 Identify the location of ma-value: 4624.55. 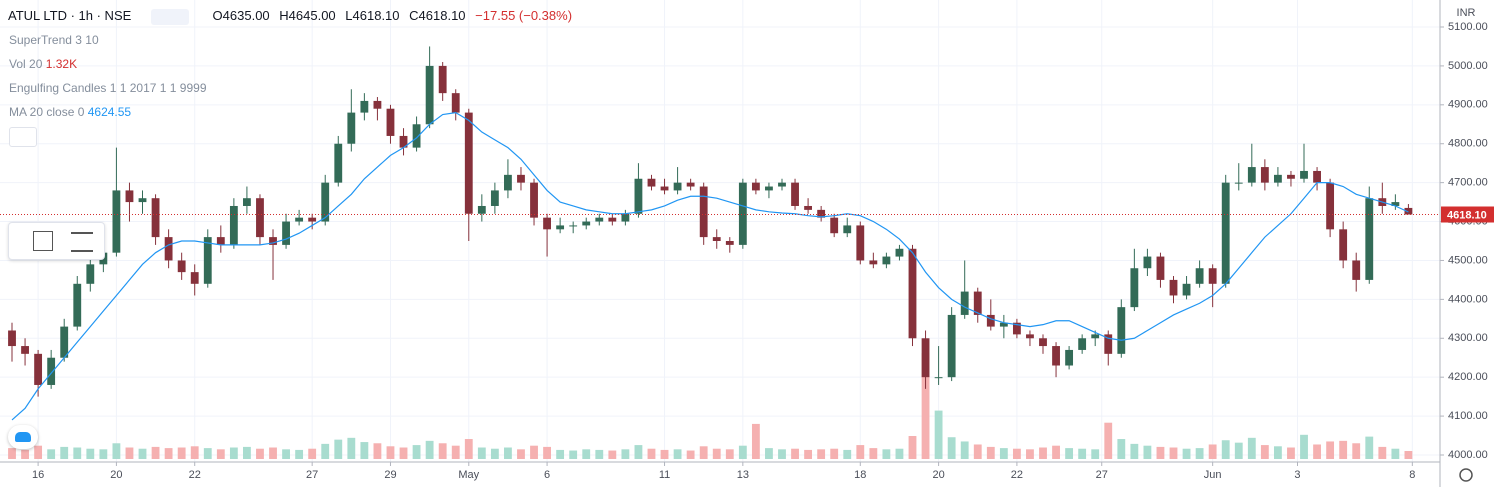
(109, 112).